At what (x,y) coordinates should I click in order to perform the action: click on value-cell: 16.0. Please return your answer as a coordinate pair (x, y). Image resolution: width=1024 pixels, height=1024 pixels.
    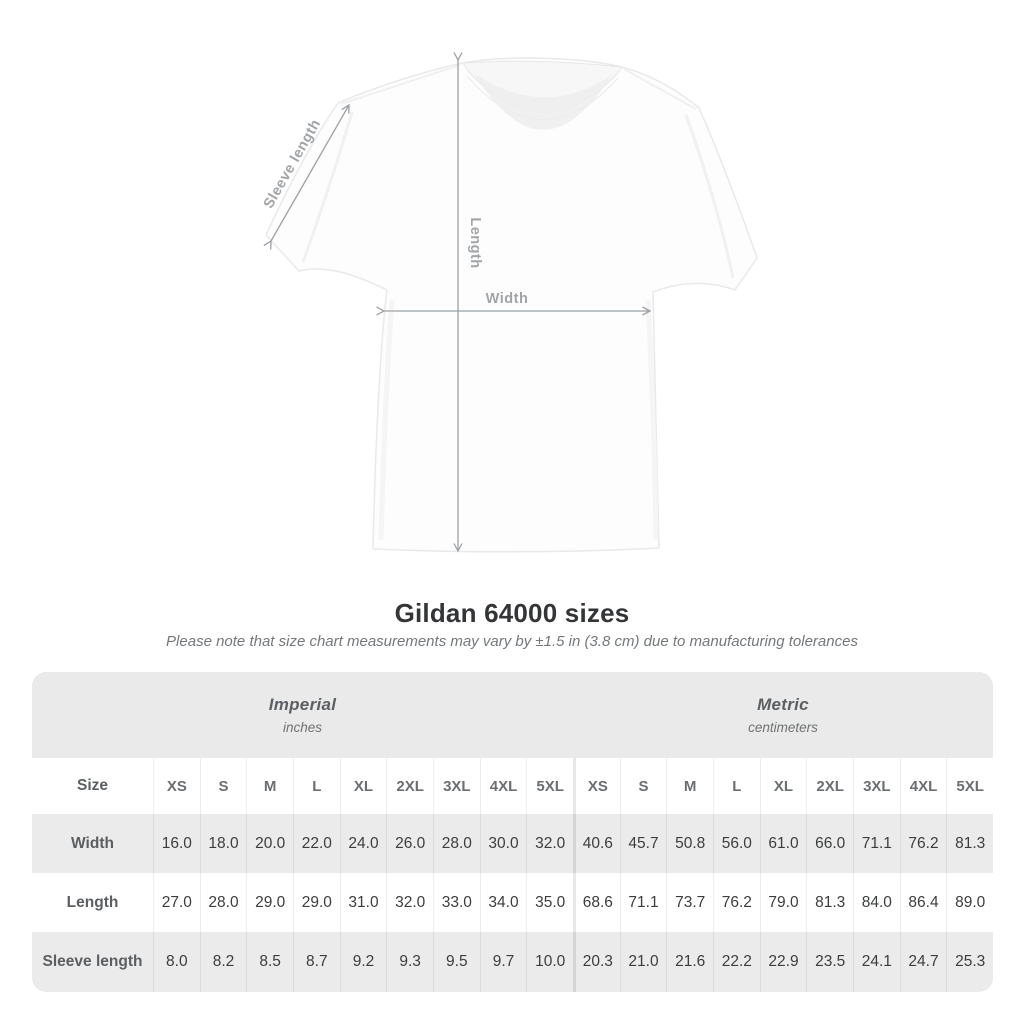
    Looking at the image, I should click on (176, 843).